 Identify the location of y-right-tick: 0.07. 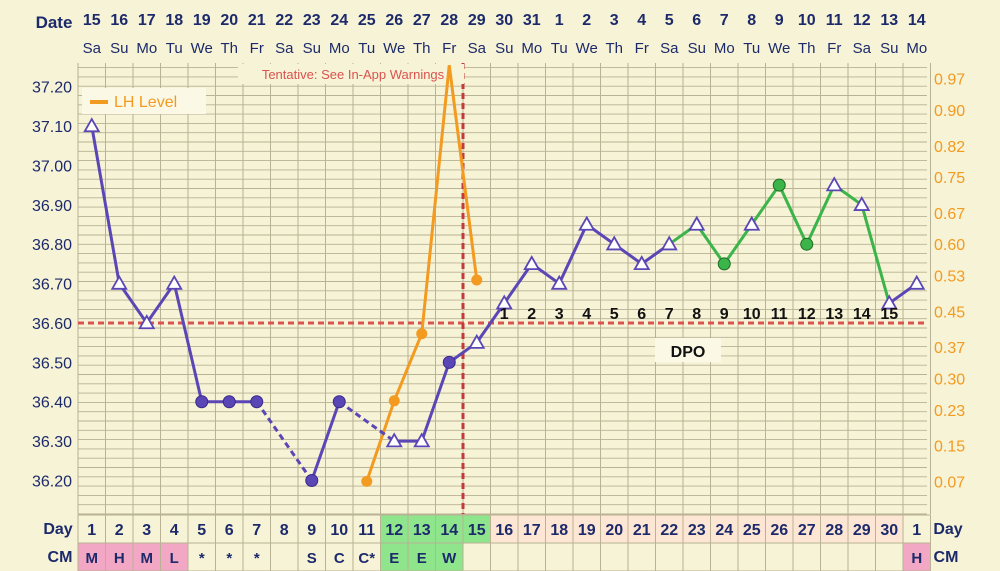
(949, 482).